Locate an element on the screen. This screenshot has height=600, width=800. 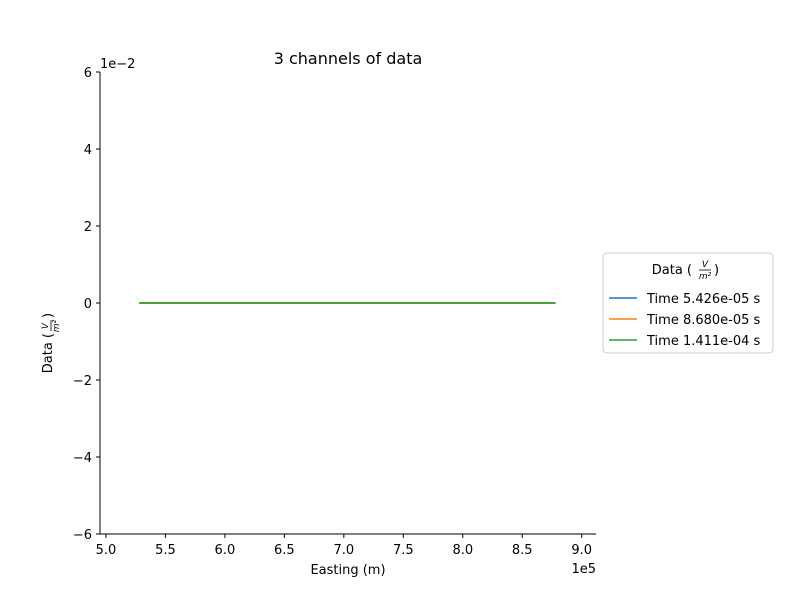
legend-title: Data ( V m² ) is located at coordinates (685, 271).